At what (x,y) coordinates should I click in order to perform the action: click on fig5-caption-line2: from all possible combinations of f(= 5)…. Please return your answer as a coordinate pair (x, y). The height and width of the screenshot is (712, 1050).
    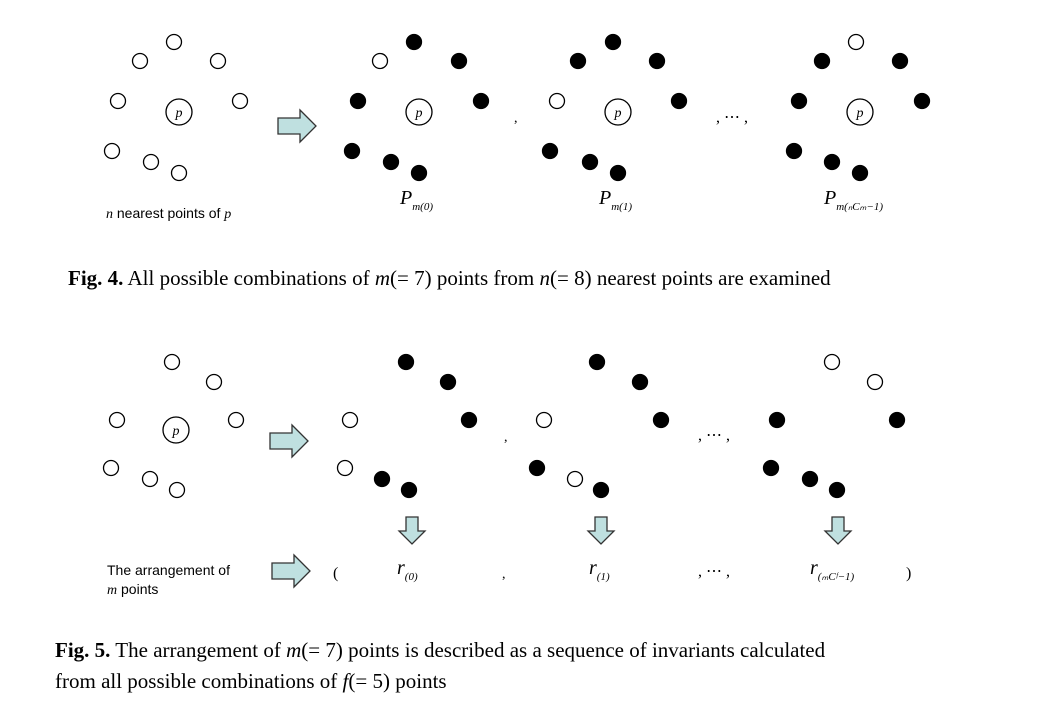
    Looking at the image, I should click on (251, 681).